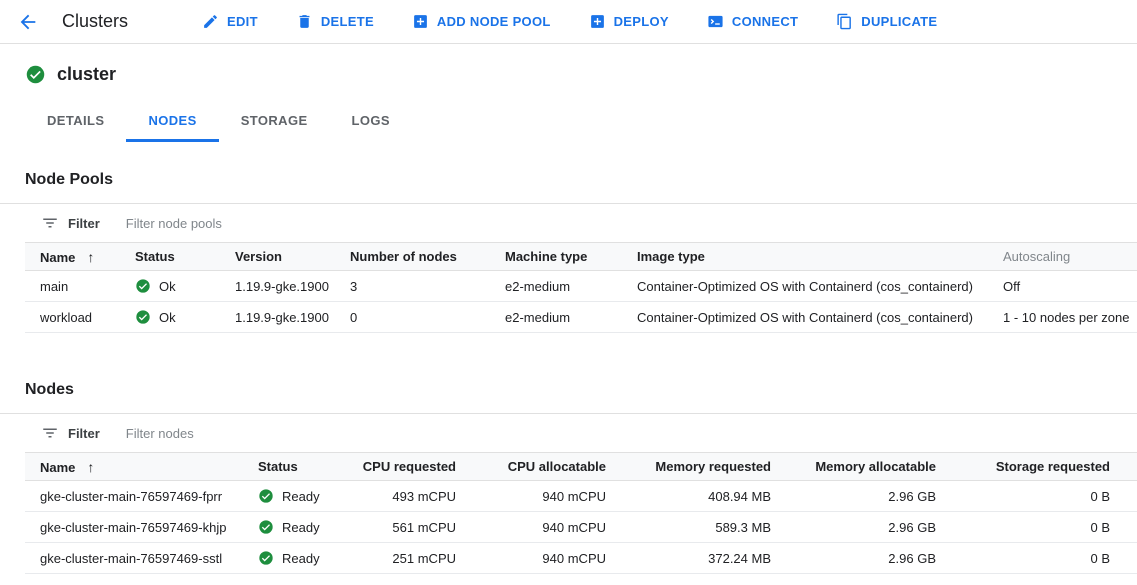  What do you see at coordinates (427, 317) in the screenshot?
I see `cell-value: 0` at bounding box center [427, 317].